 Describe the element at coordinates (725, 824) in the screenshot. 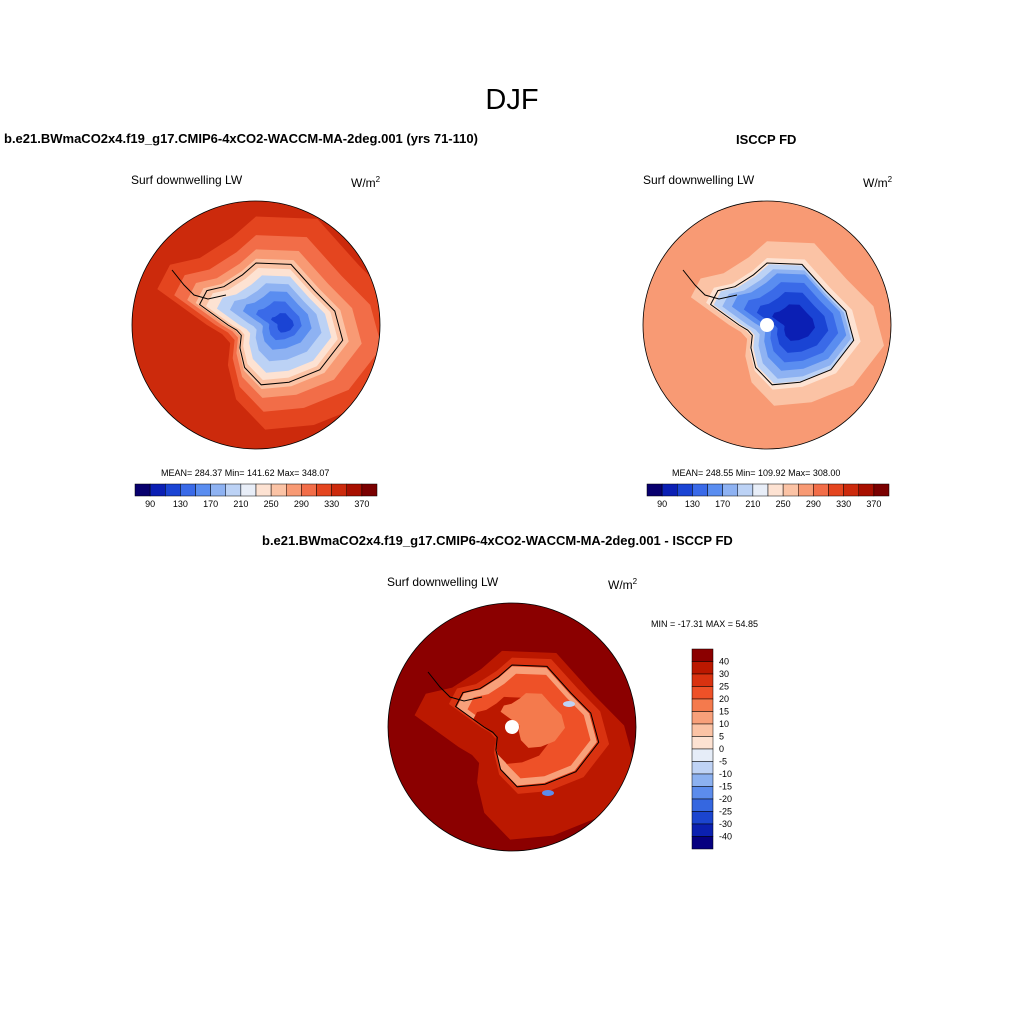

I see `colorbar-tick-label: -30` at that location.